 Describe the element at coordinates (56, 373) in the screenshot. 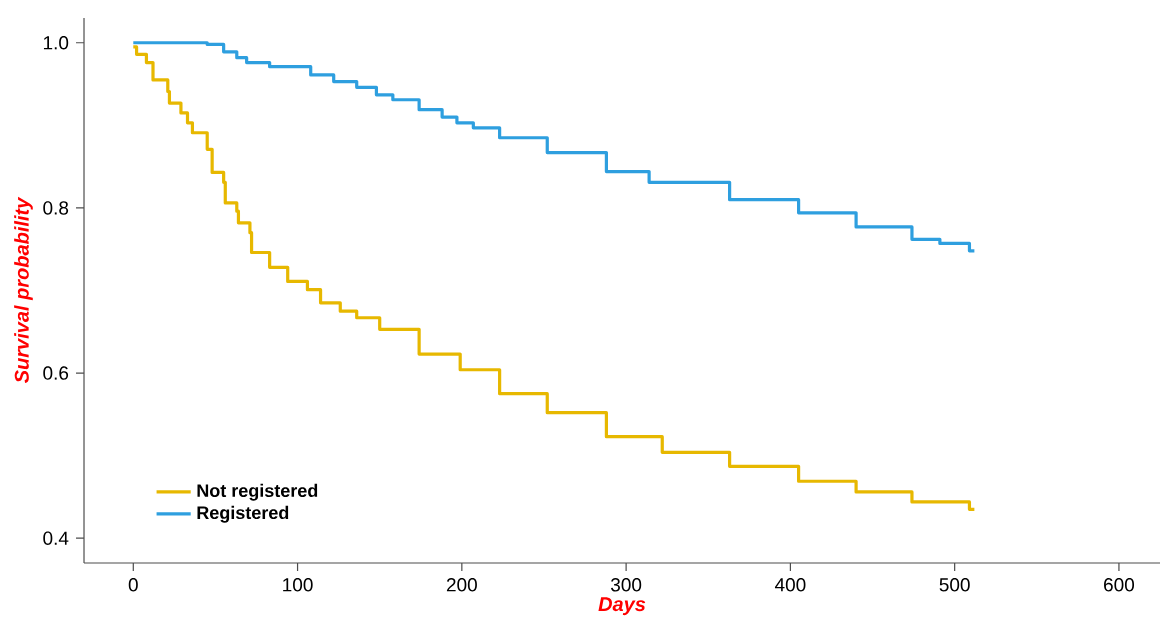

I see `y-tick-label: 0.6` at that location.